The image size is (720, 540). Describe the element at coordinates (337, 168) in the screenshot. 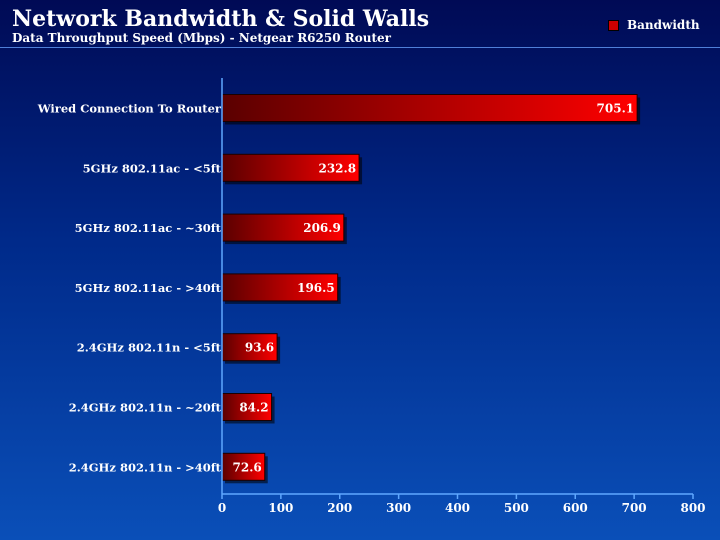

I see `bar-value-label: 232.8` at that location.